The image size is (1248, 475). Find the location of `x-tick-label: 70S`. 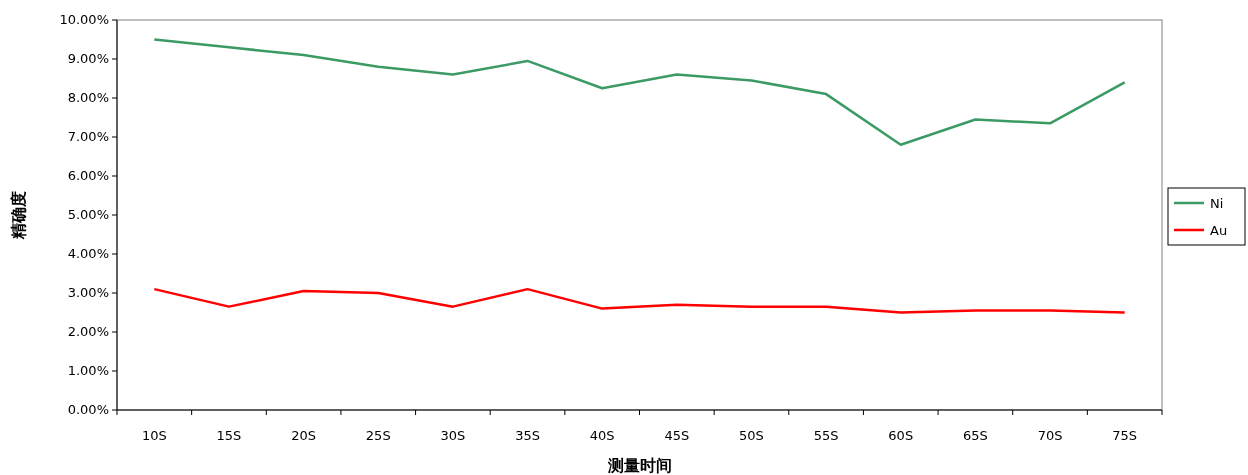

x-tick-label: 70S is located at coordinates (1050, 435).